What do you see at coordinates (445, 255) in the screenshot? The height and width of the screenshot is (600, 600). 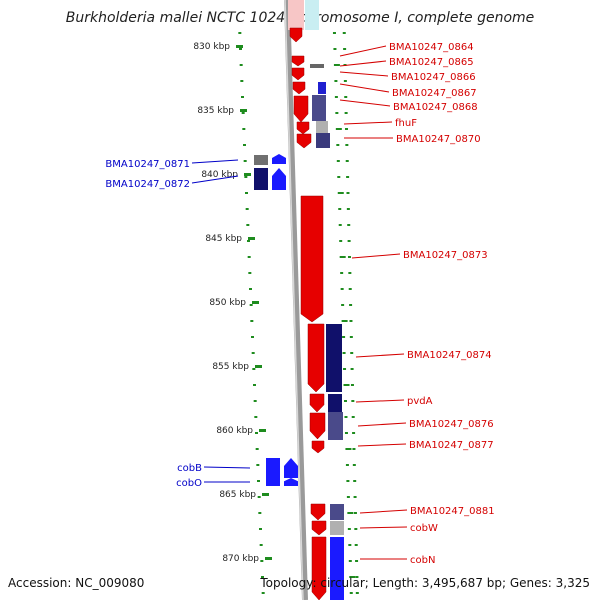 I see `gene-label-right: BMA10247_0873` at bounding box center [445, 255].